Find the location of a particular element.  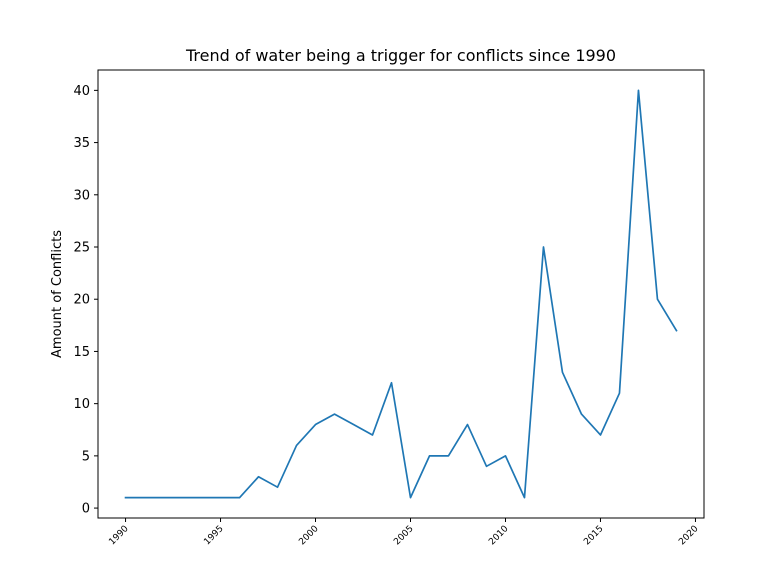

x-tick-label: 2015 is located at coordinates (593, 535).